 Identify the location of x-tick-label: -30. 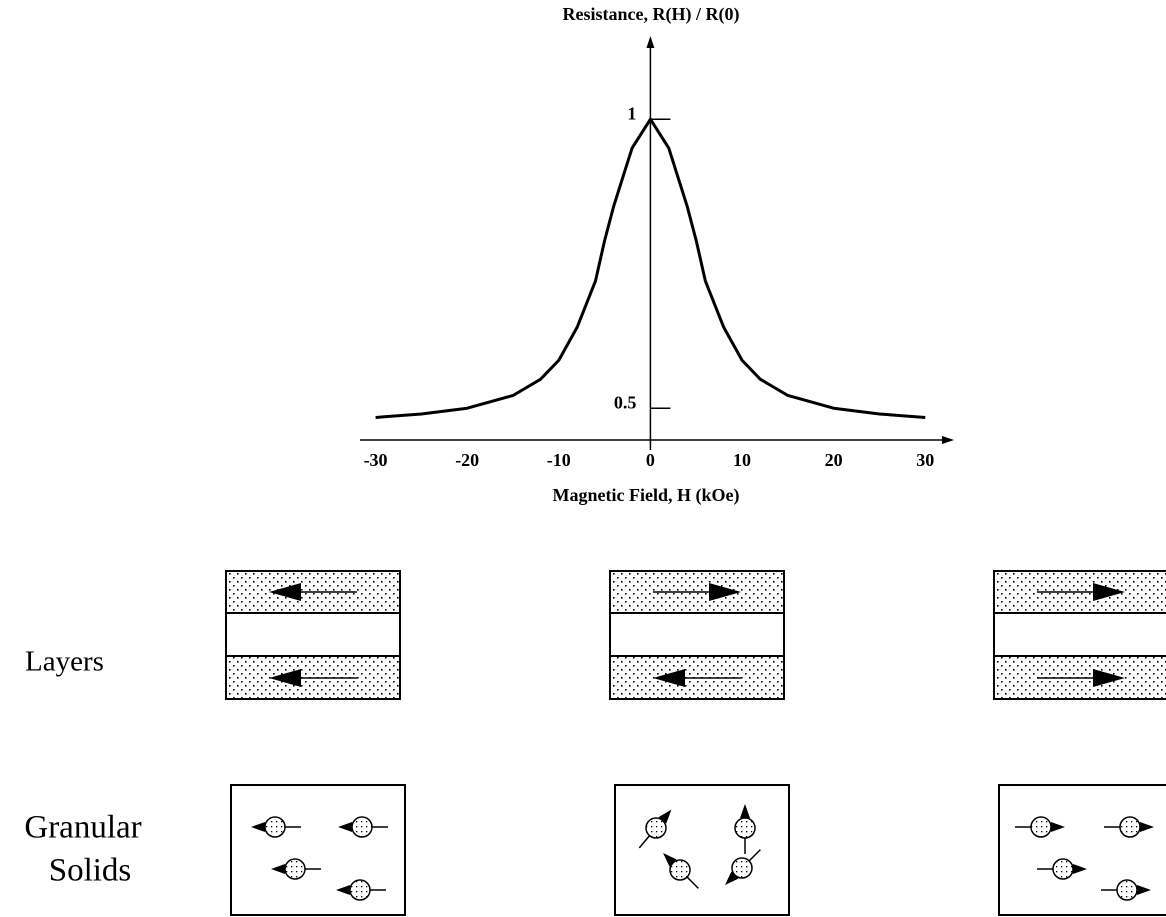
(376, 460).